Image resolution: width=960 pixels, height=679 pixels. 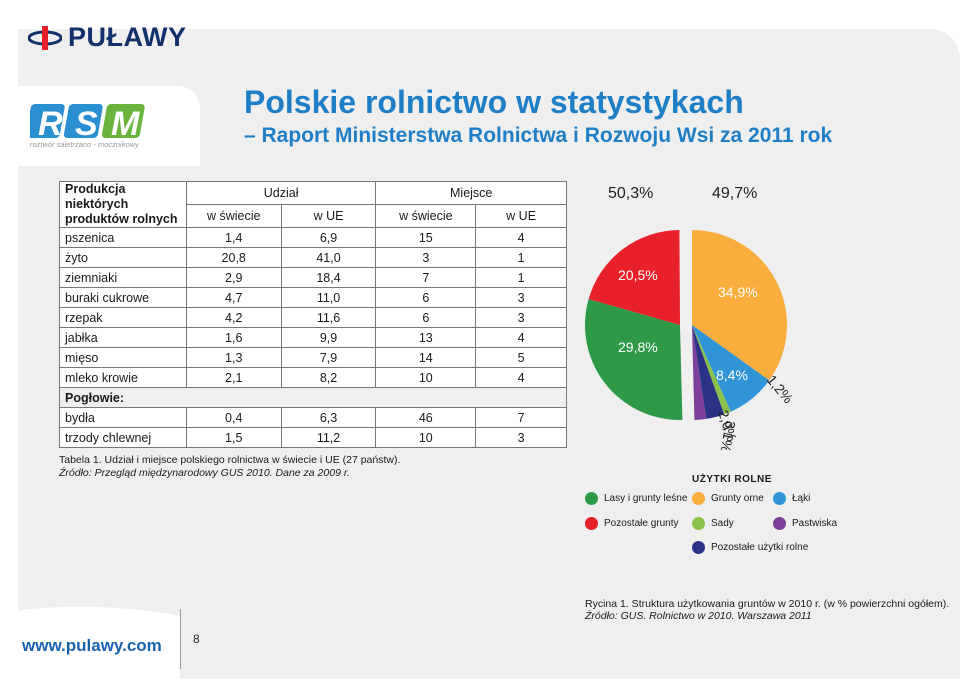 I want to click on pie-slice-łąki, so click(x=731, y=368).